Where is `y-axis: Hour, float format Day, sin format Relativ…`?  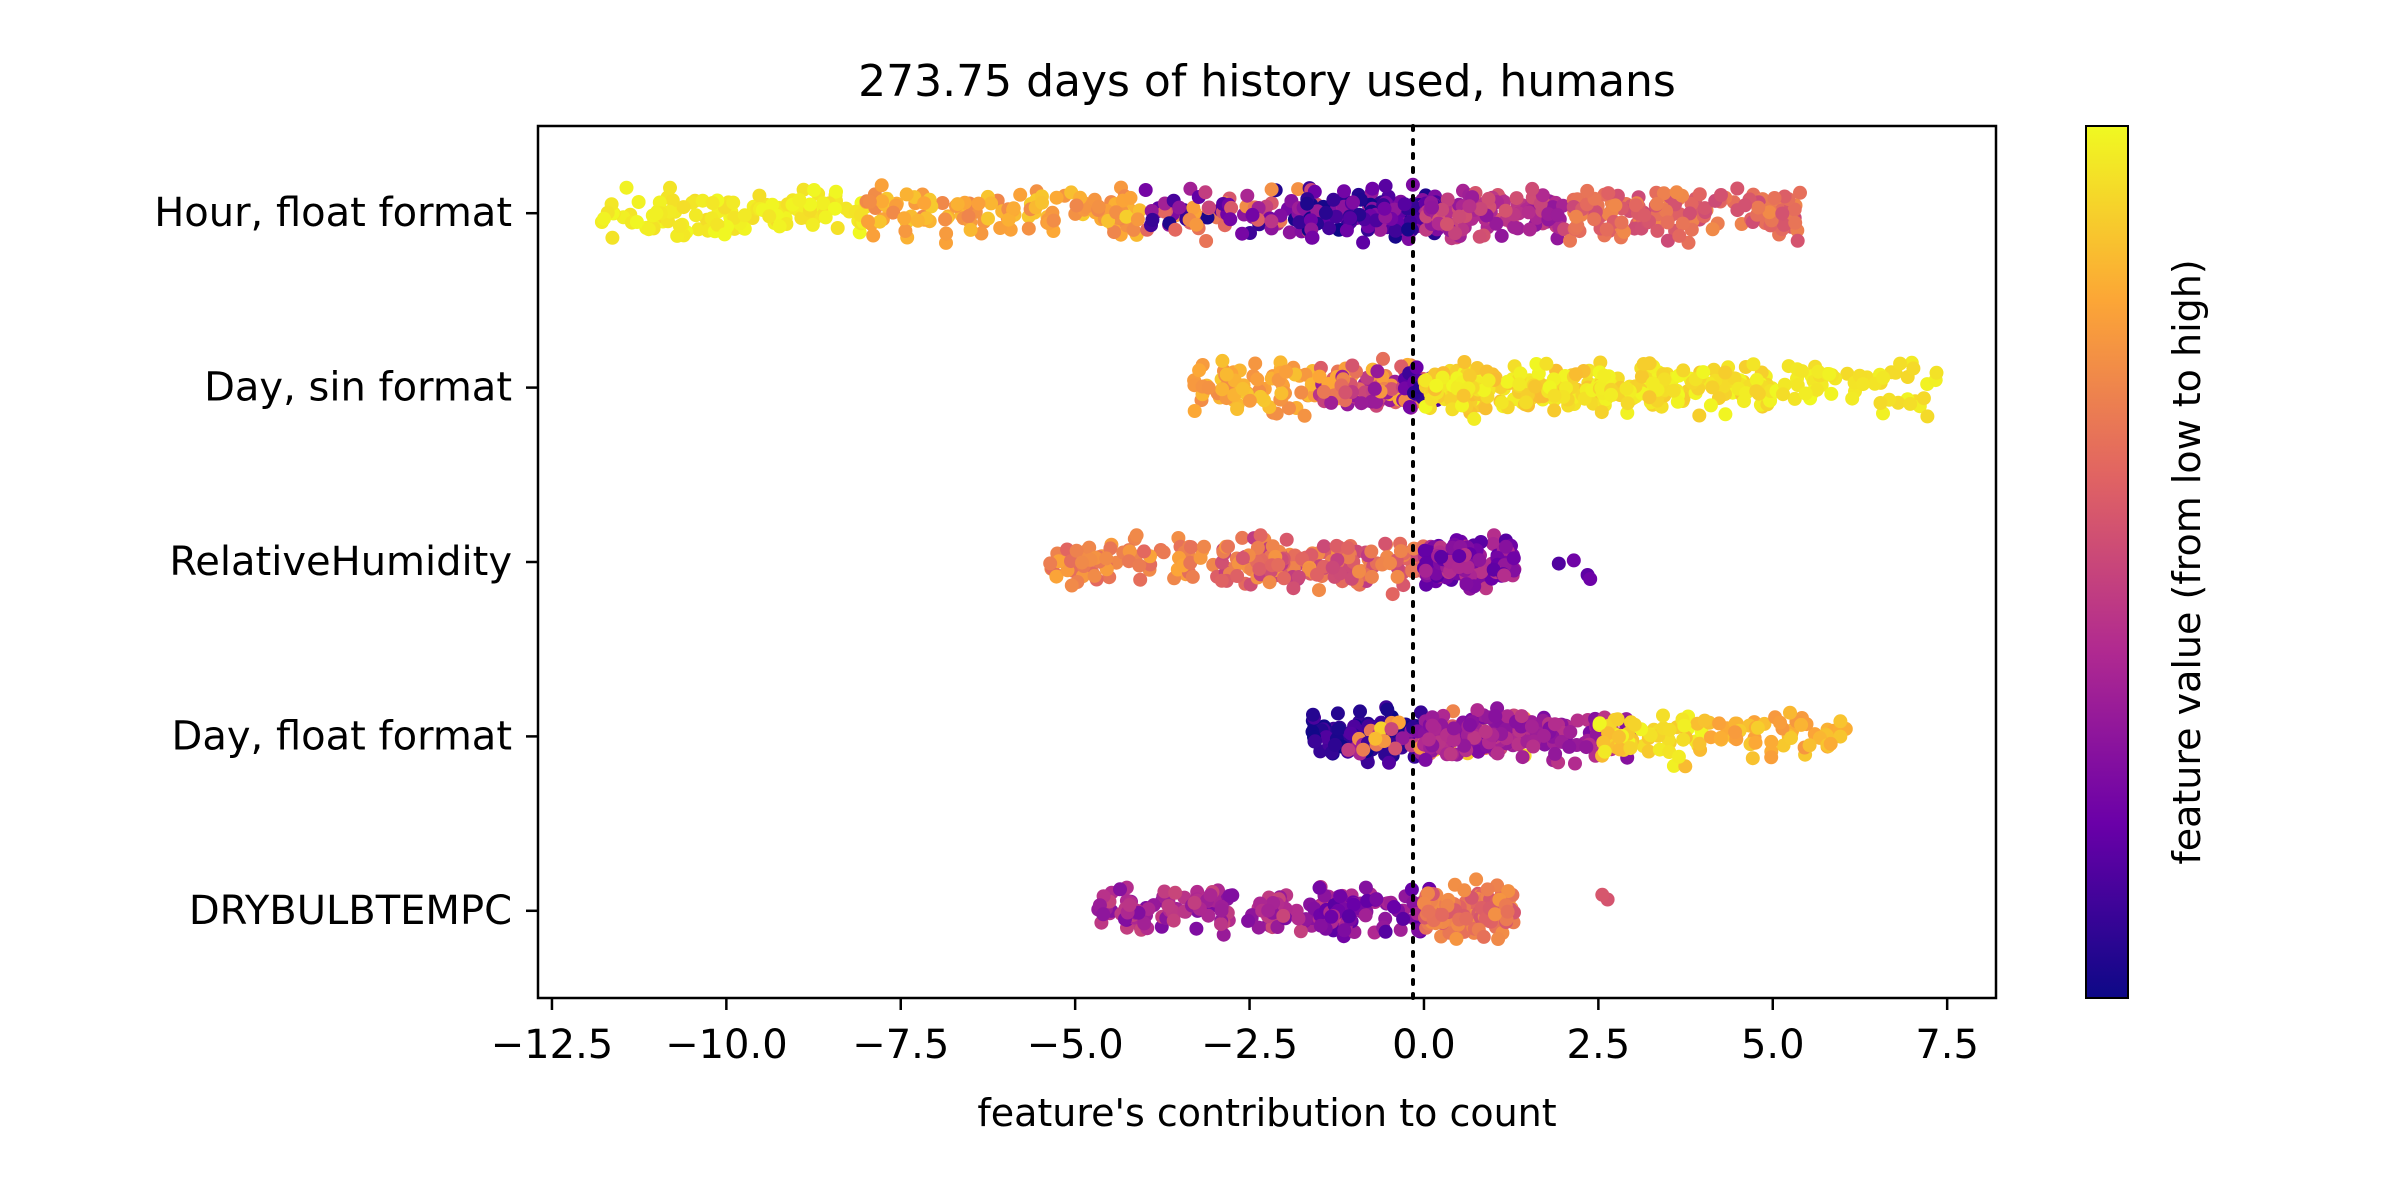
y-axis: Hour, float format Day, sin format Relativ… is located at coordinates (346, 562).